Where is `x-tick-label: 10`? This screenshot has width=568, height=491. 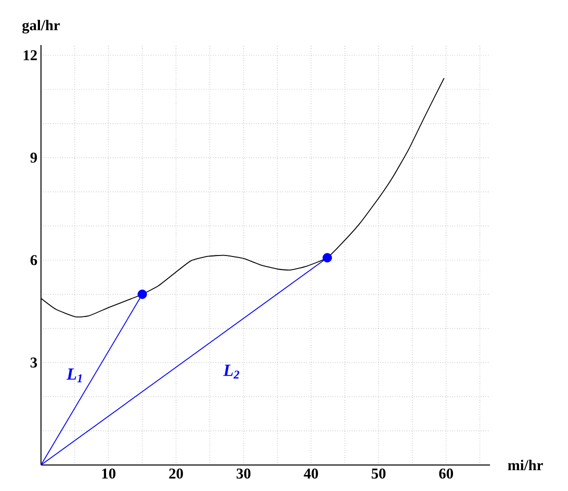
x-tick-label: 10 is located at coordinates (109, 473).